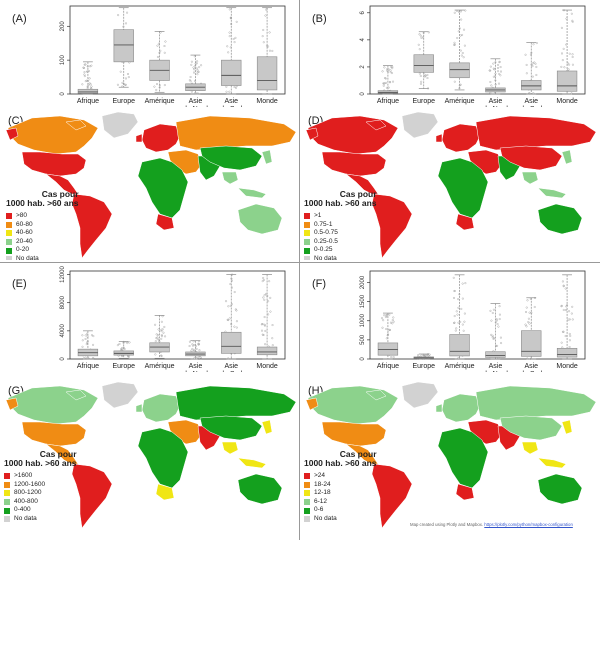 Image resolution: width=600 pixels, height=650 pixels. What do you see at coordinates (319, 510) in the screenshot?
I see `legend-label: 0-6` at bounding box center [319, 510].